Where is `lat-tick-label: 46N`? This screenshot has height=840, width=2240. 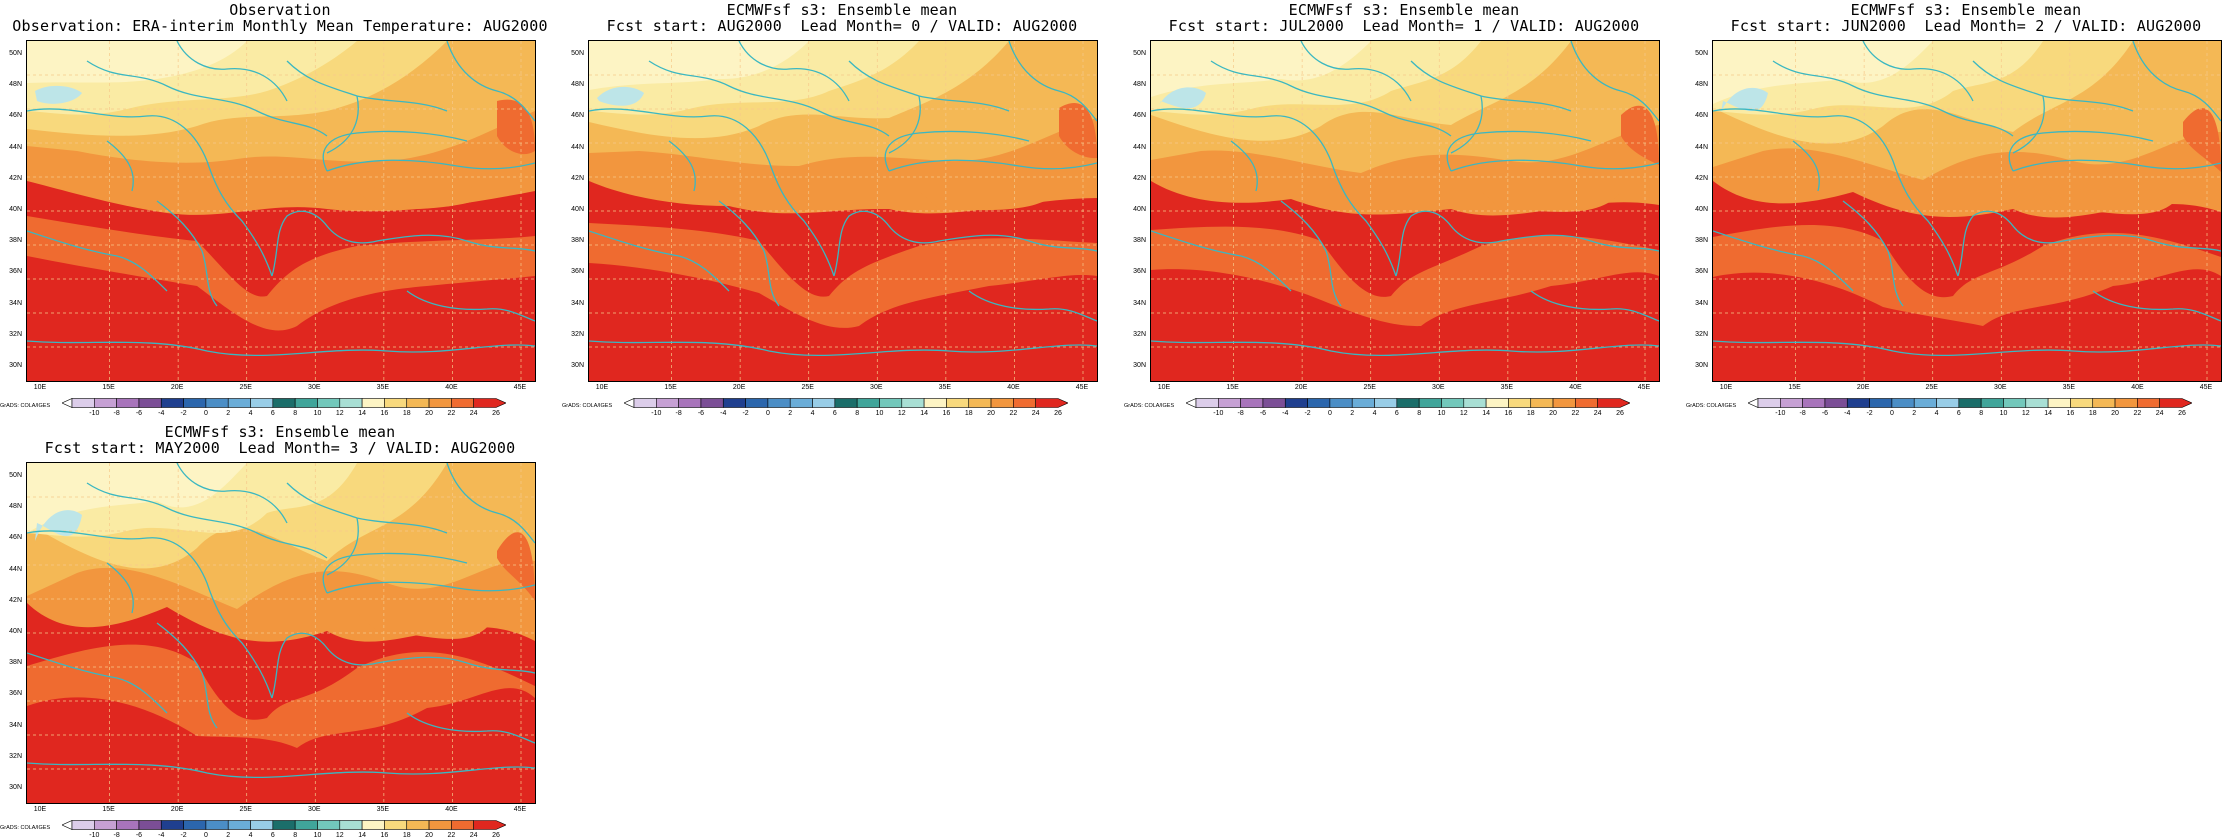
lat-tick-label: 46N is located at coordinates (15, 538).